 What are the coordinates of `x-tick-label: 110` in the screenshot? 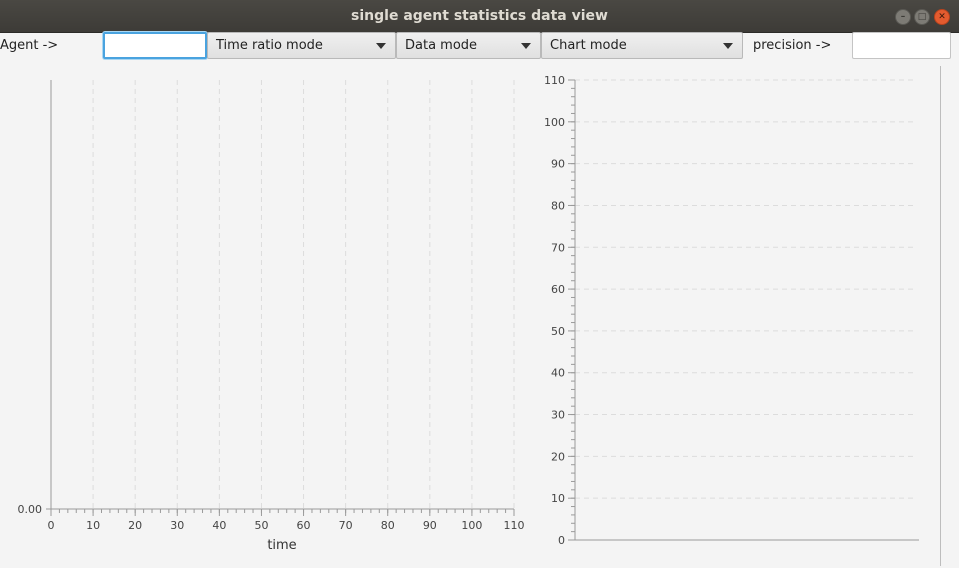 It's located at (514, 525).